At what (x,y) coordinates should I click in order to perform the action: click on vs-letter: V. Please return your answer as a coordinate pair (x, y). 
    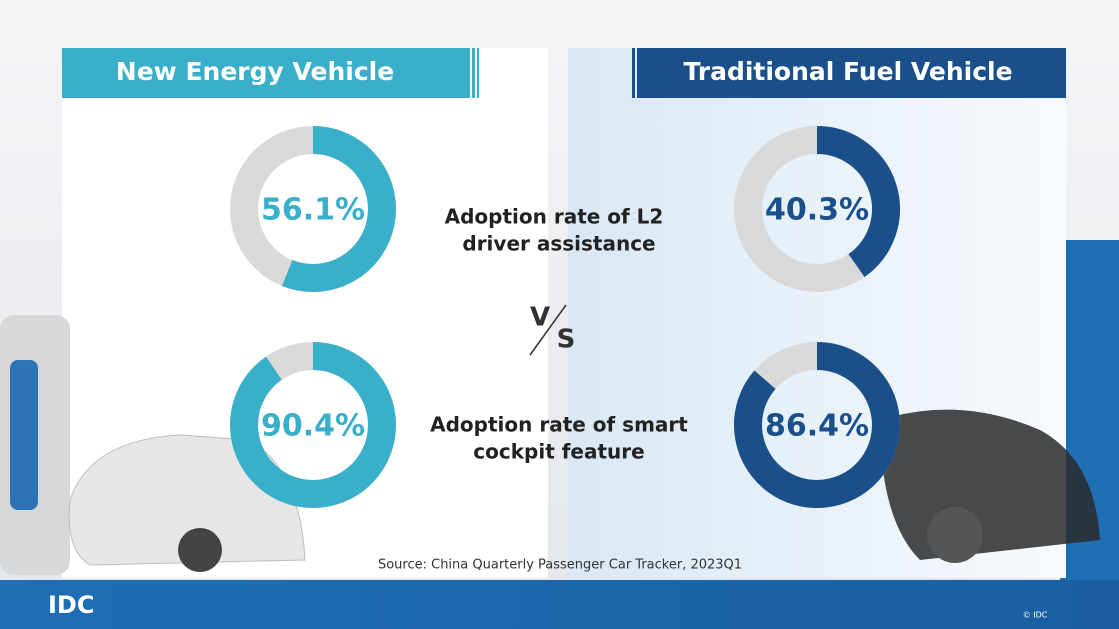
    Looking at the image, I should click on (540, 318).